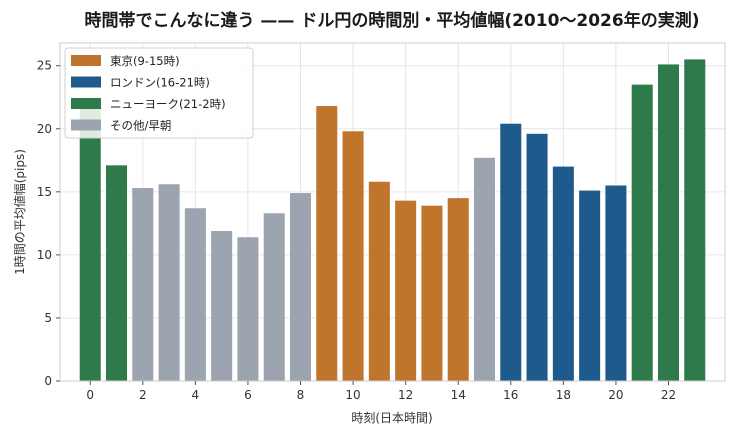 The image size is (737, 436). What do you see at coordinates (86, 125) in the screenshot?
I see `legend-swatch-other` at bounding box center [86, 125].